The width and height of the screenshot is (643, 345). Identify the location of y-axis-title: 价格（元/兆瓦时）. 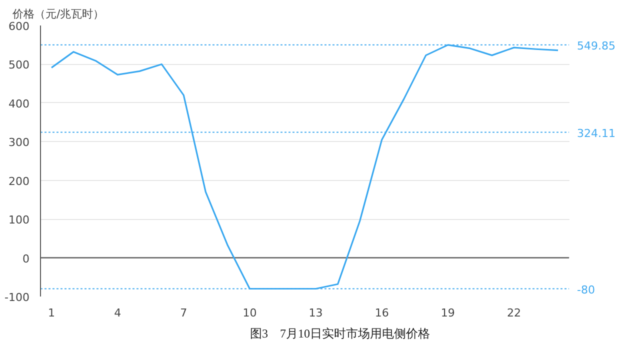
(58, 14).